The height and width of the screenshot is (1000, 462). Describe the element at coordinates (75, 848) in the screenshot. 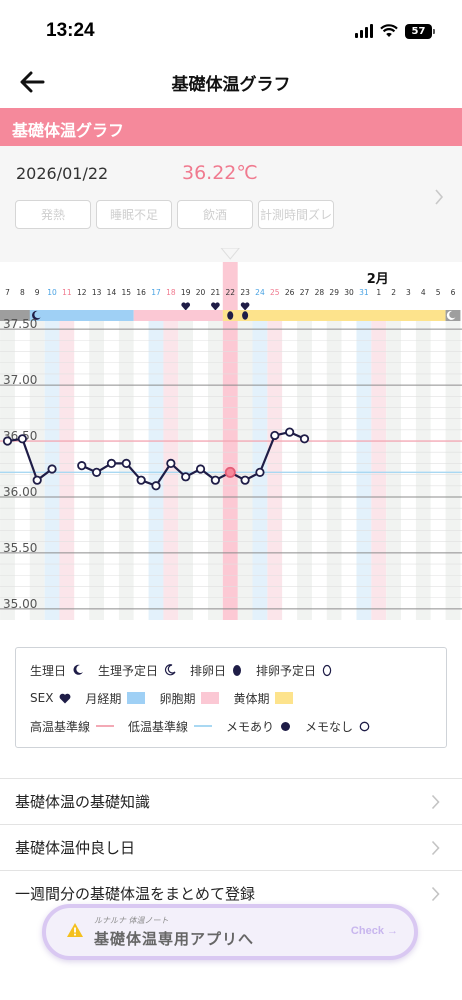

I see `link-label: 基礎体温仲良し日` at that location.